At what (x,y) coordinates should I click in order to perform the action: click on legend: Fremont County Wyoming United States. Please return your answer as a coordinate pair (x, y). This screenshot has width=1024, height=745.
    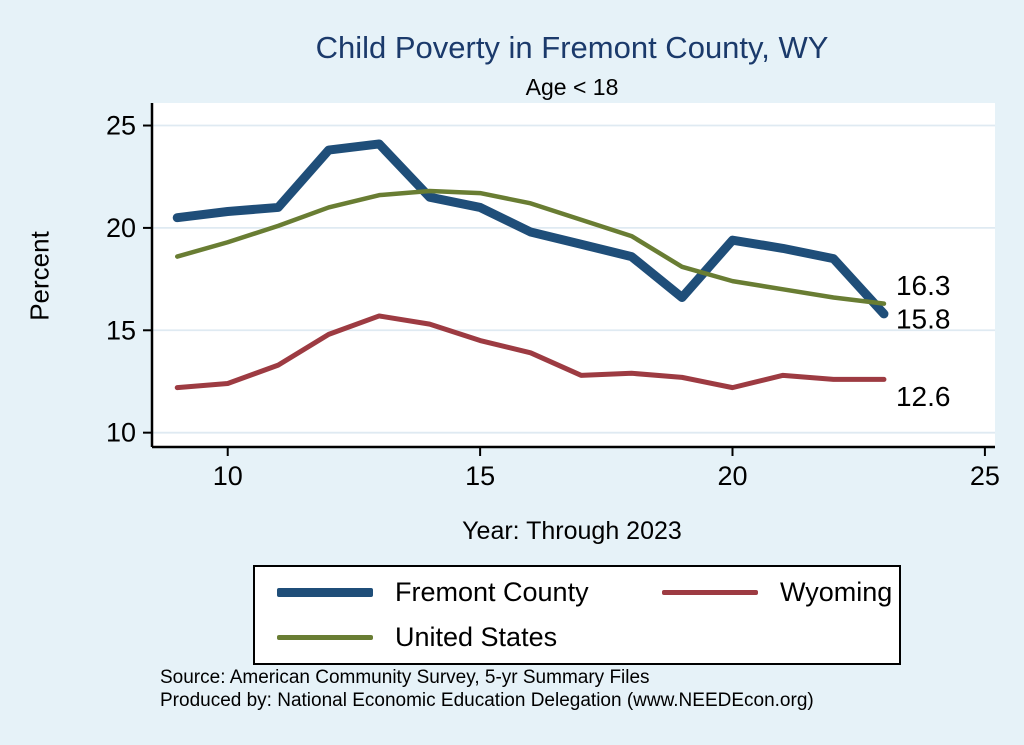
    Looking at the image, I should click on (577, 615).